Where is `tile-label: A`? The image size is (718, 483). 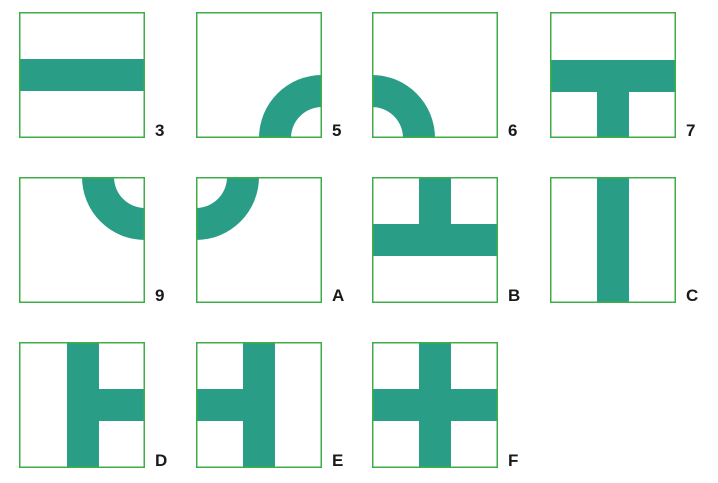
tile-label: A is located at coordinates (338, 295).